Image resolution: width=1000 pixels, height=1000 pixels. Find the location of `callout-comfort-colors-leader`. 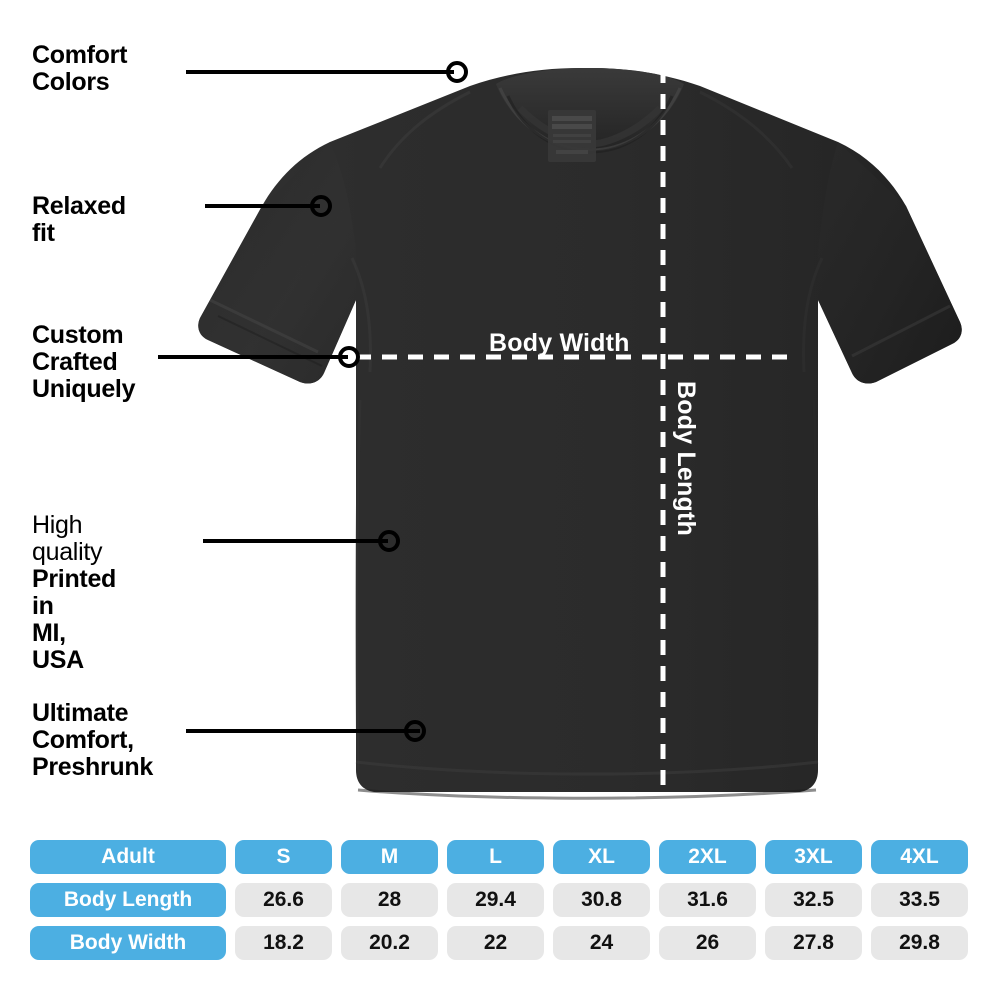

callout-comfort-colors-leader is located at coordinates (320, 72).